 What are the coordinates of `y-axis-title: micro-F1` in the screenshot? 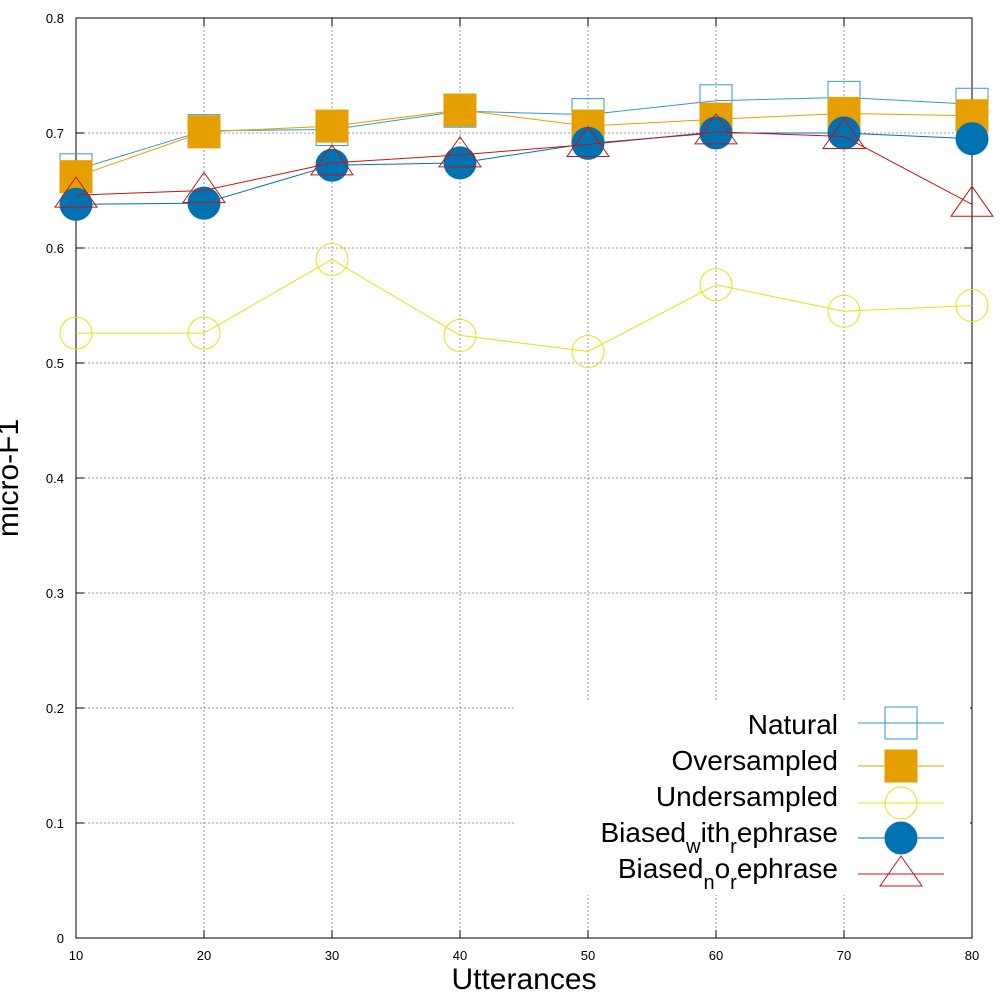 It's located at (12, 478).